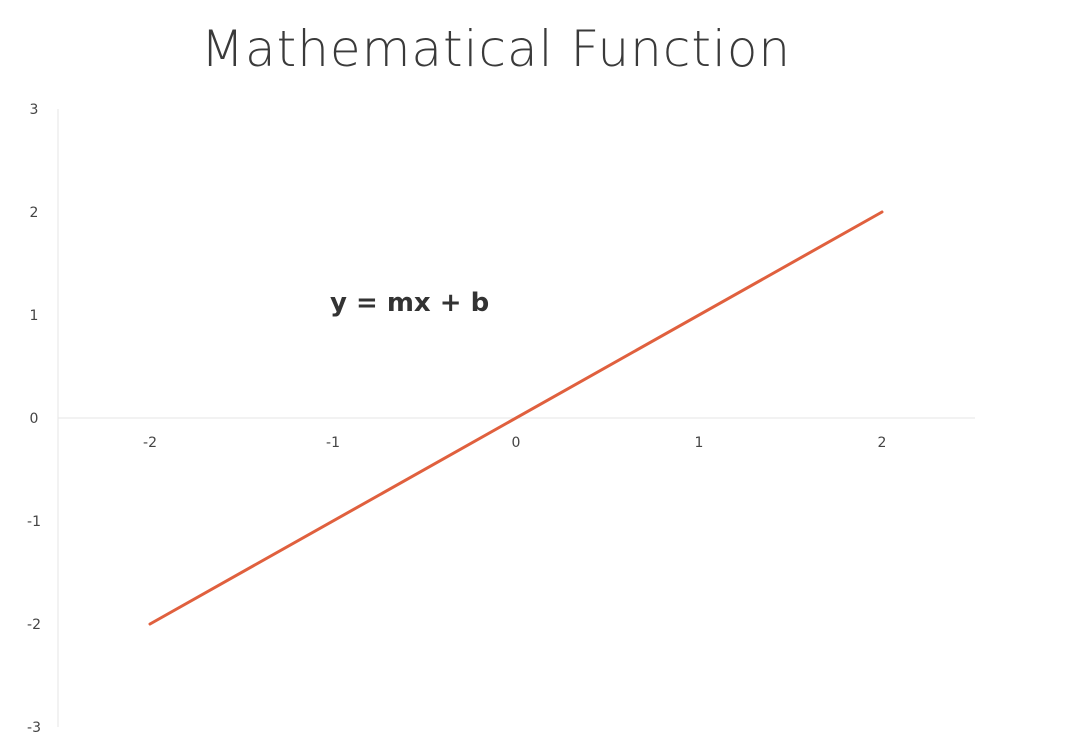 This screenshot has height=752, width=1080. What do you see at coordinates (409, 303) in the screenshot?
I see `equation-annotation: y = mx + b` at bounding box center [409, 303].